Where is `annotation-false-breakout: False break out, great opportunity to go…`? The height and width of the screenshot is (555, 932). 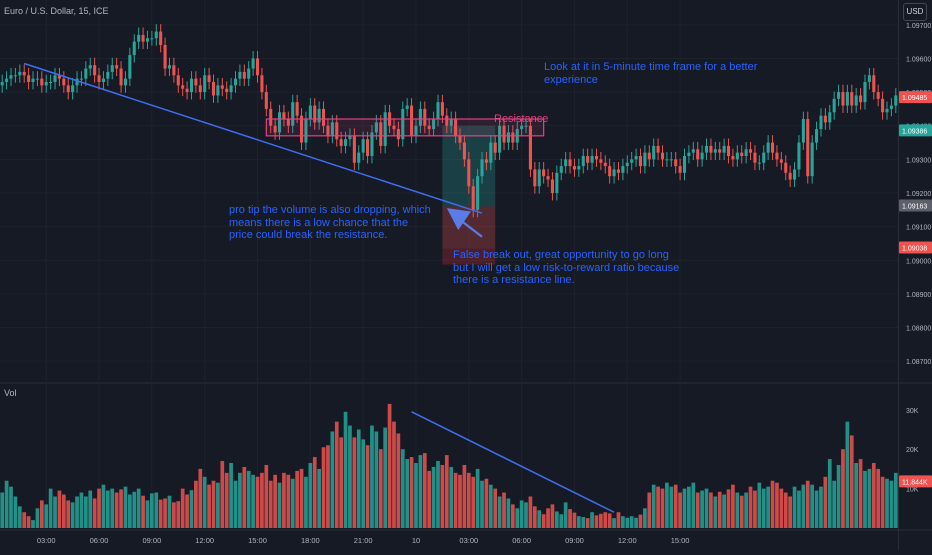 annotation-false-breakout: False break out, great opportunity to go… is located at coordinates (566, 267).